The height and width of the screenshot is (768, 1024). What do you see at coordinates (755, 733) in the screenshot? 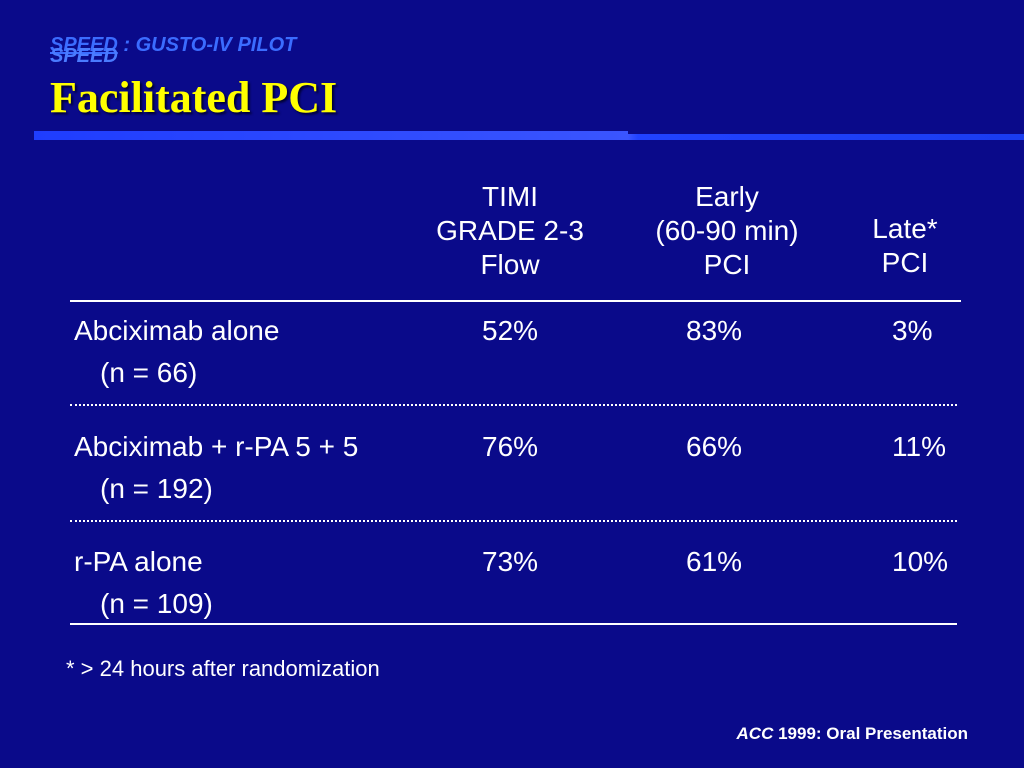
I see `credit-journal: ACC` at bounding box center [755, 733].